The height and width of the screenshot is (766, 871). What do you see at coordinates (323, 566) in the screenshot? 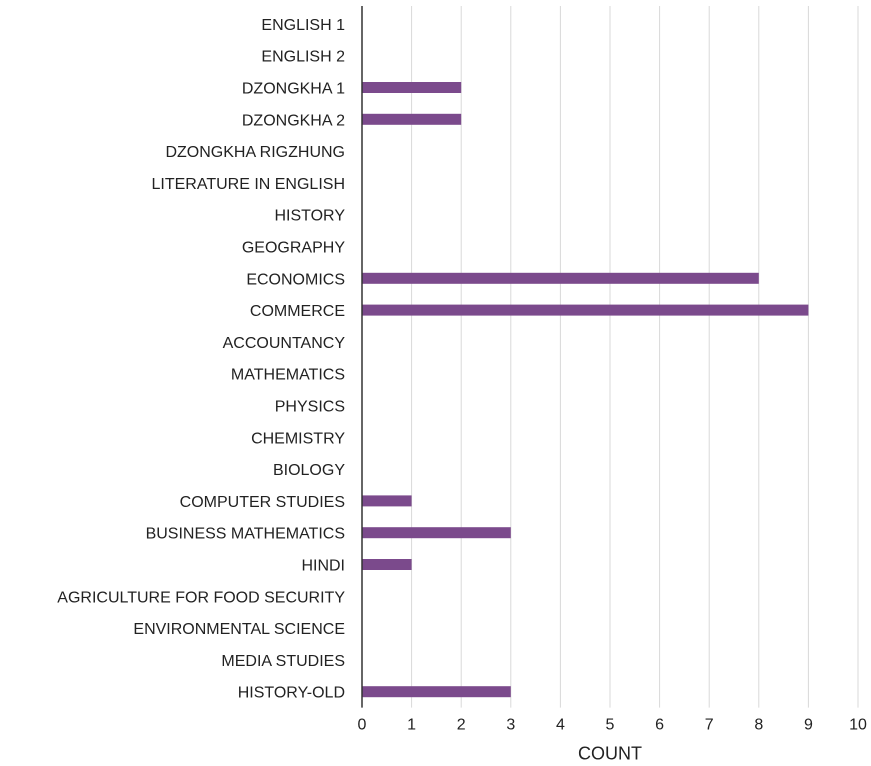
I see `category-label: HINDI` at bounding box center [323, 566].